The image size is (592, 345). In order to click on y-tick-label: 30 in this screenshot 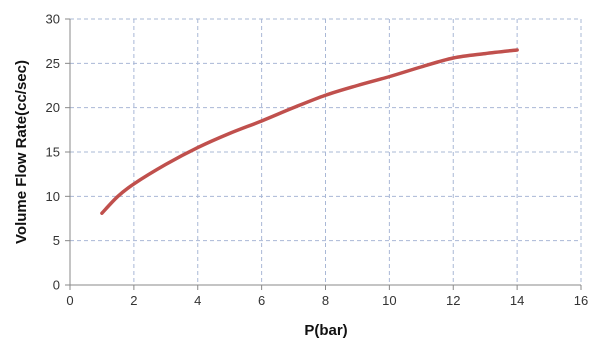, I will do `click(53, 19)`.